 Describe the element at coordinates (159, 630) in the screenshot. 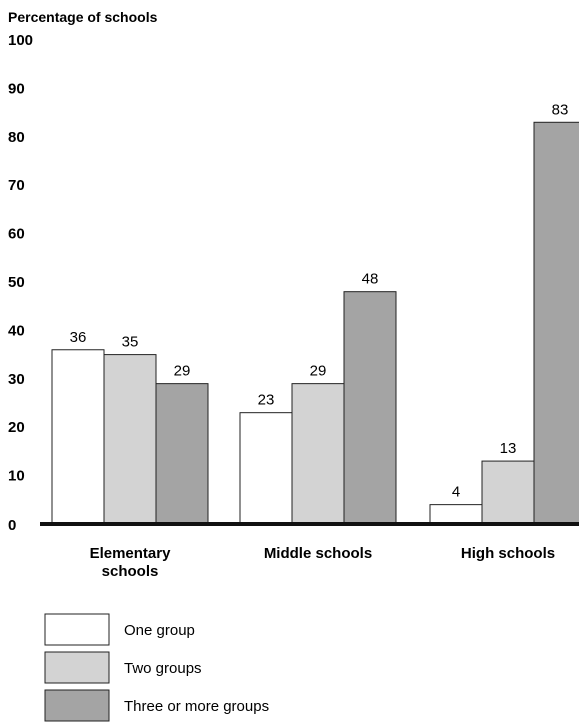

I see `legend-label: One group` at that location.